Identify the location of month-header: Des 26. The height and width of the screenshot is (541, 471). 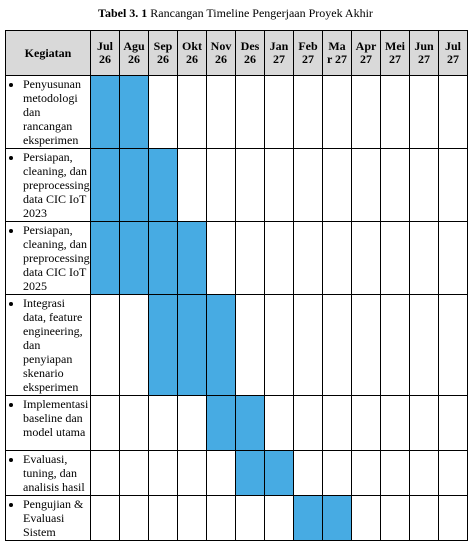
(250, 53).